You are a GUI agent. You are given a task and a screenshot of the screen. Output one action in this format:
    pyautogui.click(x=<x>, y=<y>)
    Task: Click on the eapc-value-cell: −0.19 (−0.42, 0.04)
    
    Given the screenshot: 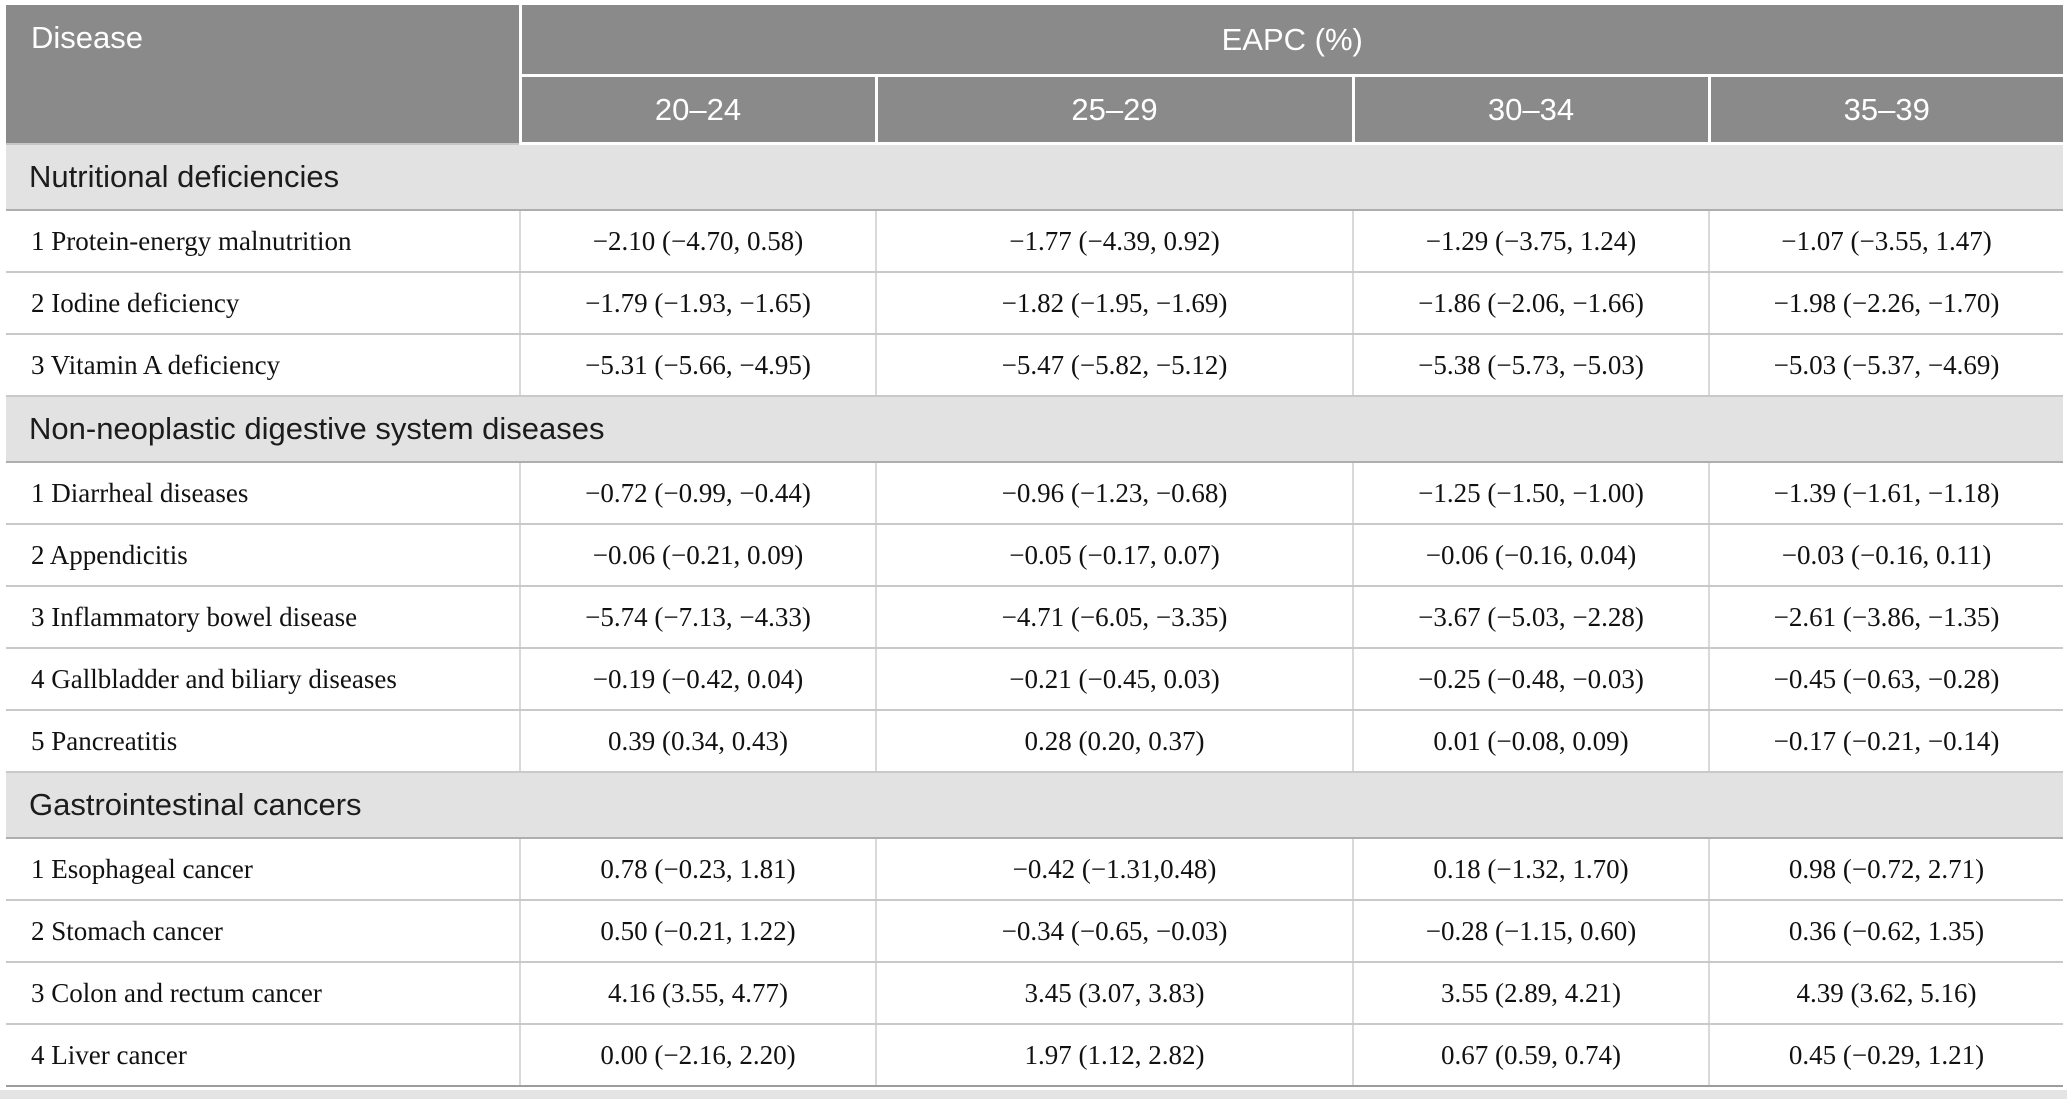 What is the action you would take?
    pyautogui.click(x=697, y=679)
    